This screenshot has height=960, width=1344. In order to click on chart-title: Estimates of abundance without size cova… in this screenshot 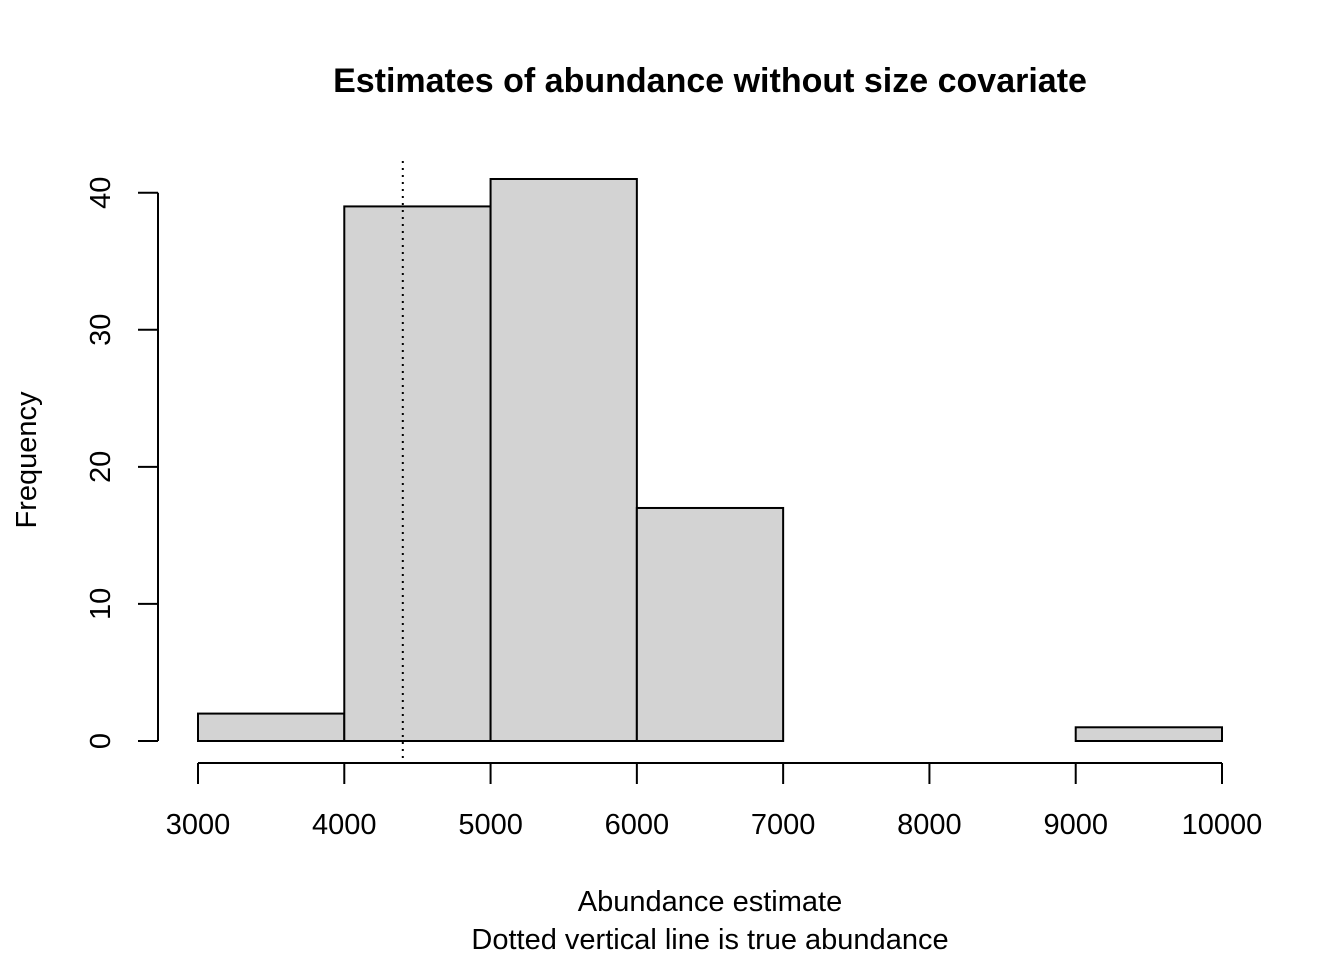, I will do `click(710, 81)`.